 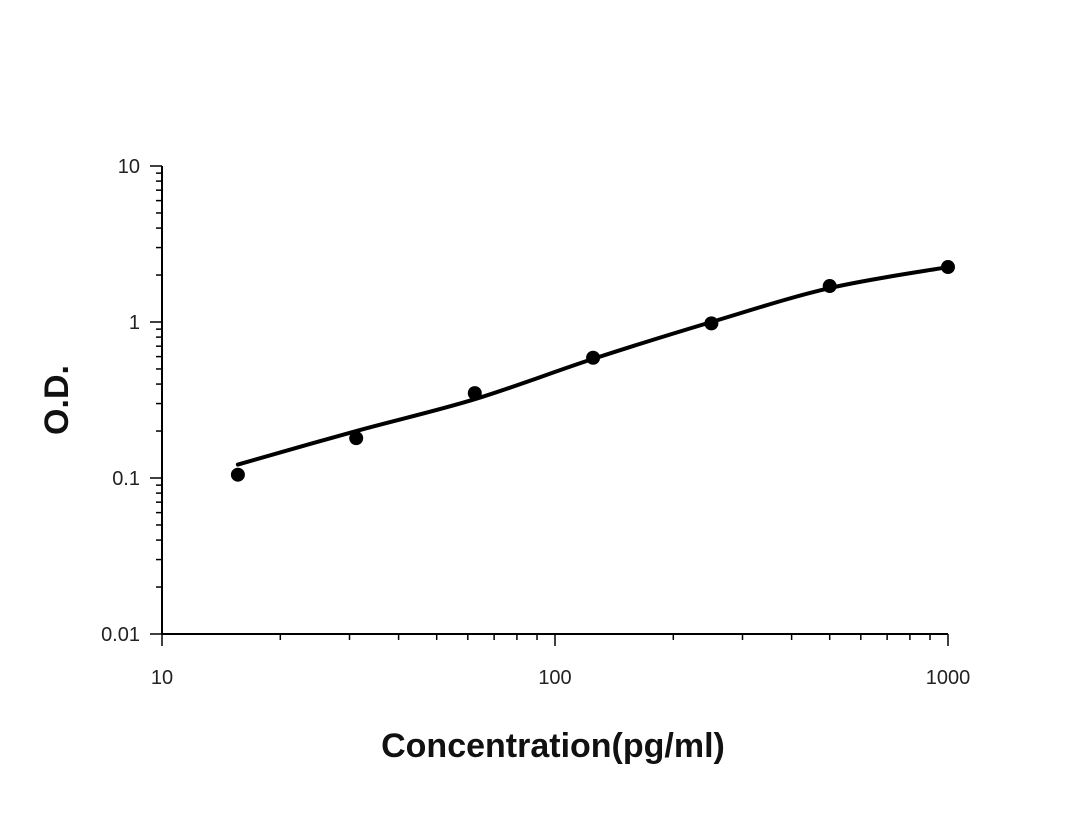 What do you see at coordinates (948, 678) in the screenshot?
I see `x-tick-label: 1000` at bounding box center [948, 678].